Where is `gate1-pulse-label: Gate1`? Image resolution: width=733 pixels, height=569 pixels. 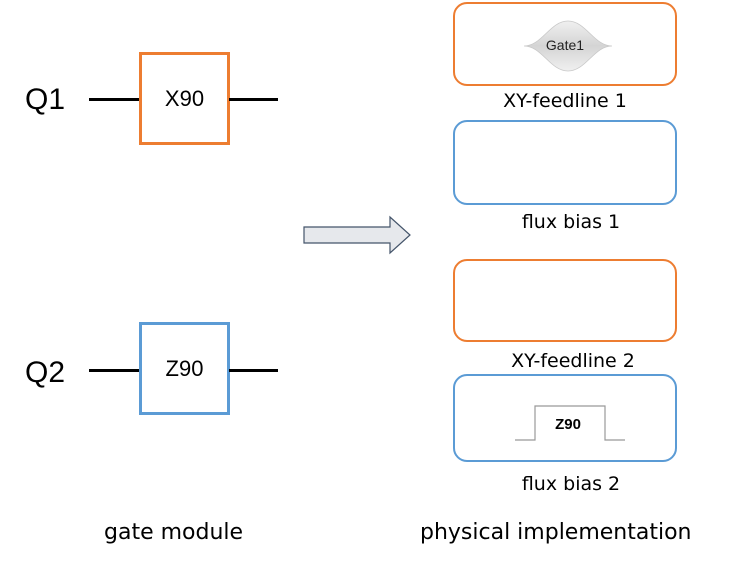
gate1-pulse-label: Gate1 is located at coordinates (565, 45).